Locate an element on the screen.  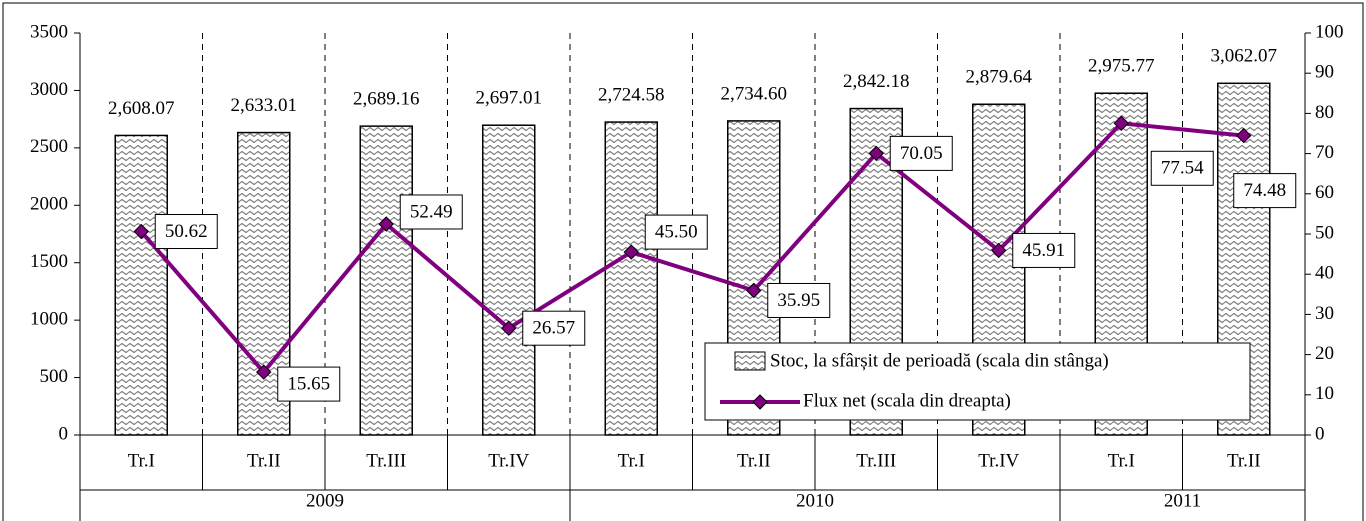
line-value-label: 70.05 is located at coordinates (921, 153).